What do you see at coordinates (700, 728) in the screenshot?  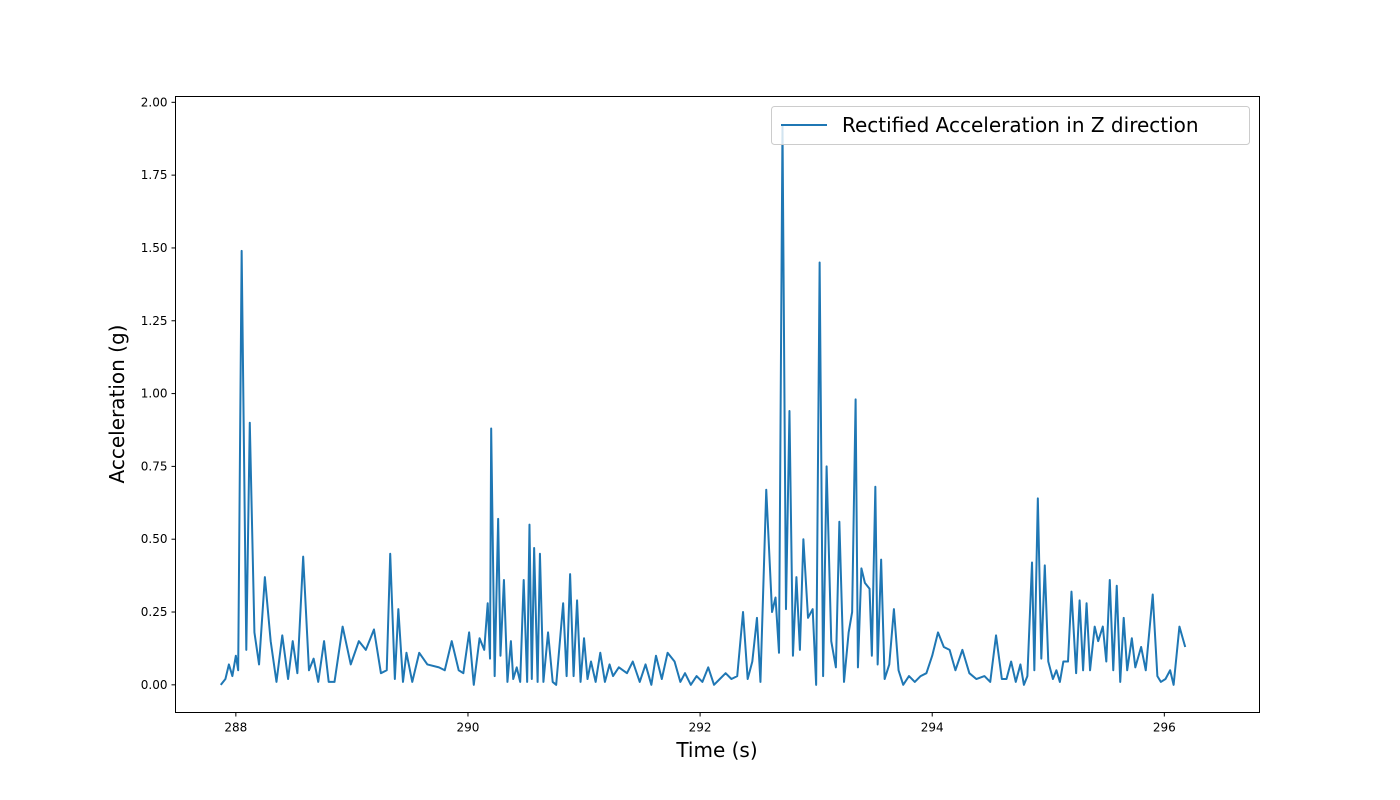 I see `x-tick-label: 292` at bounding box center [700, 728].